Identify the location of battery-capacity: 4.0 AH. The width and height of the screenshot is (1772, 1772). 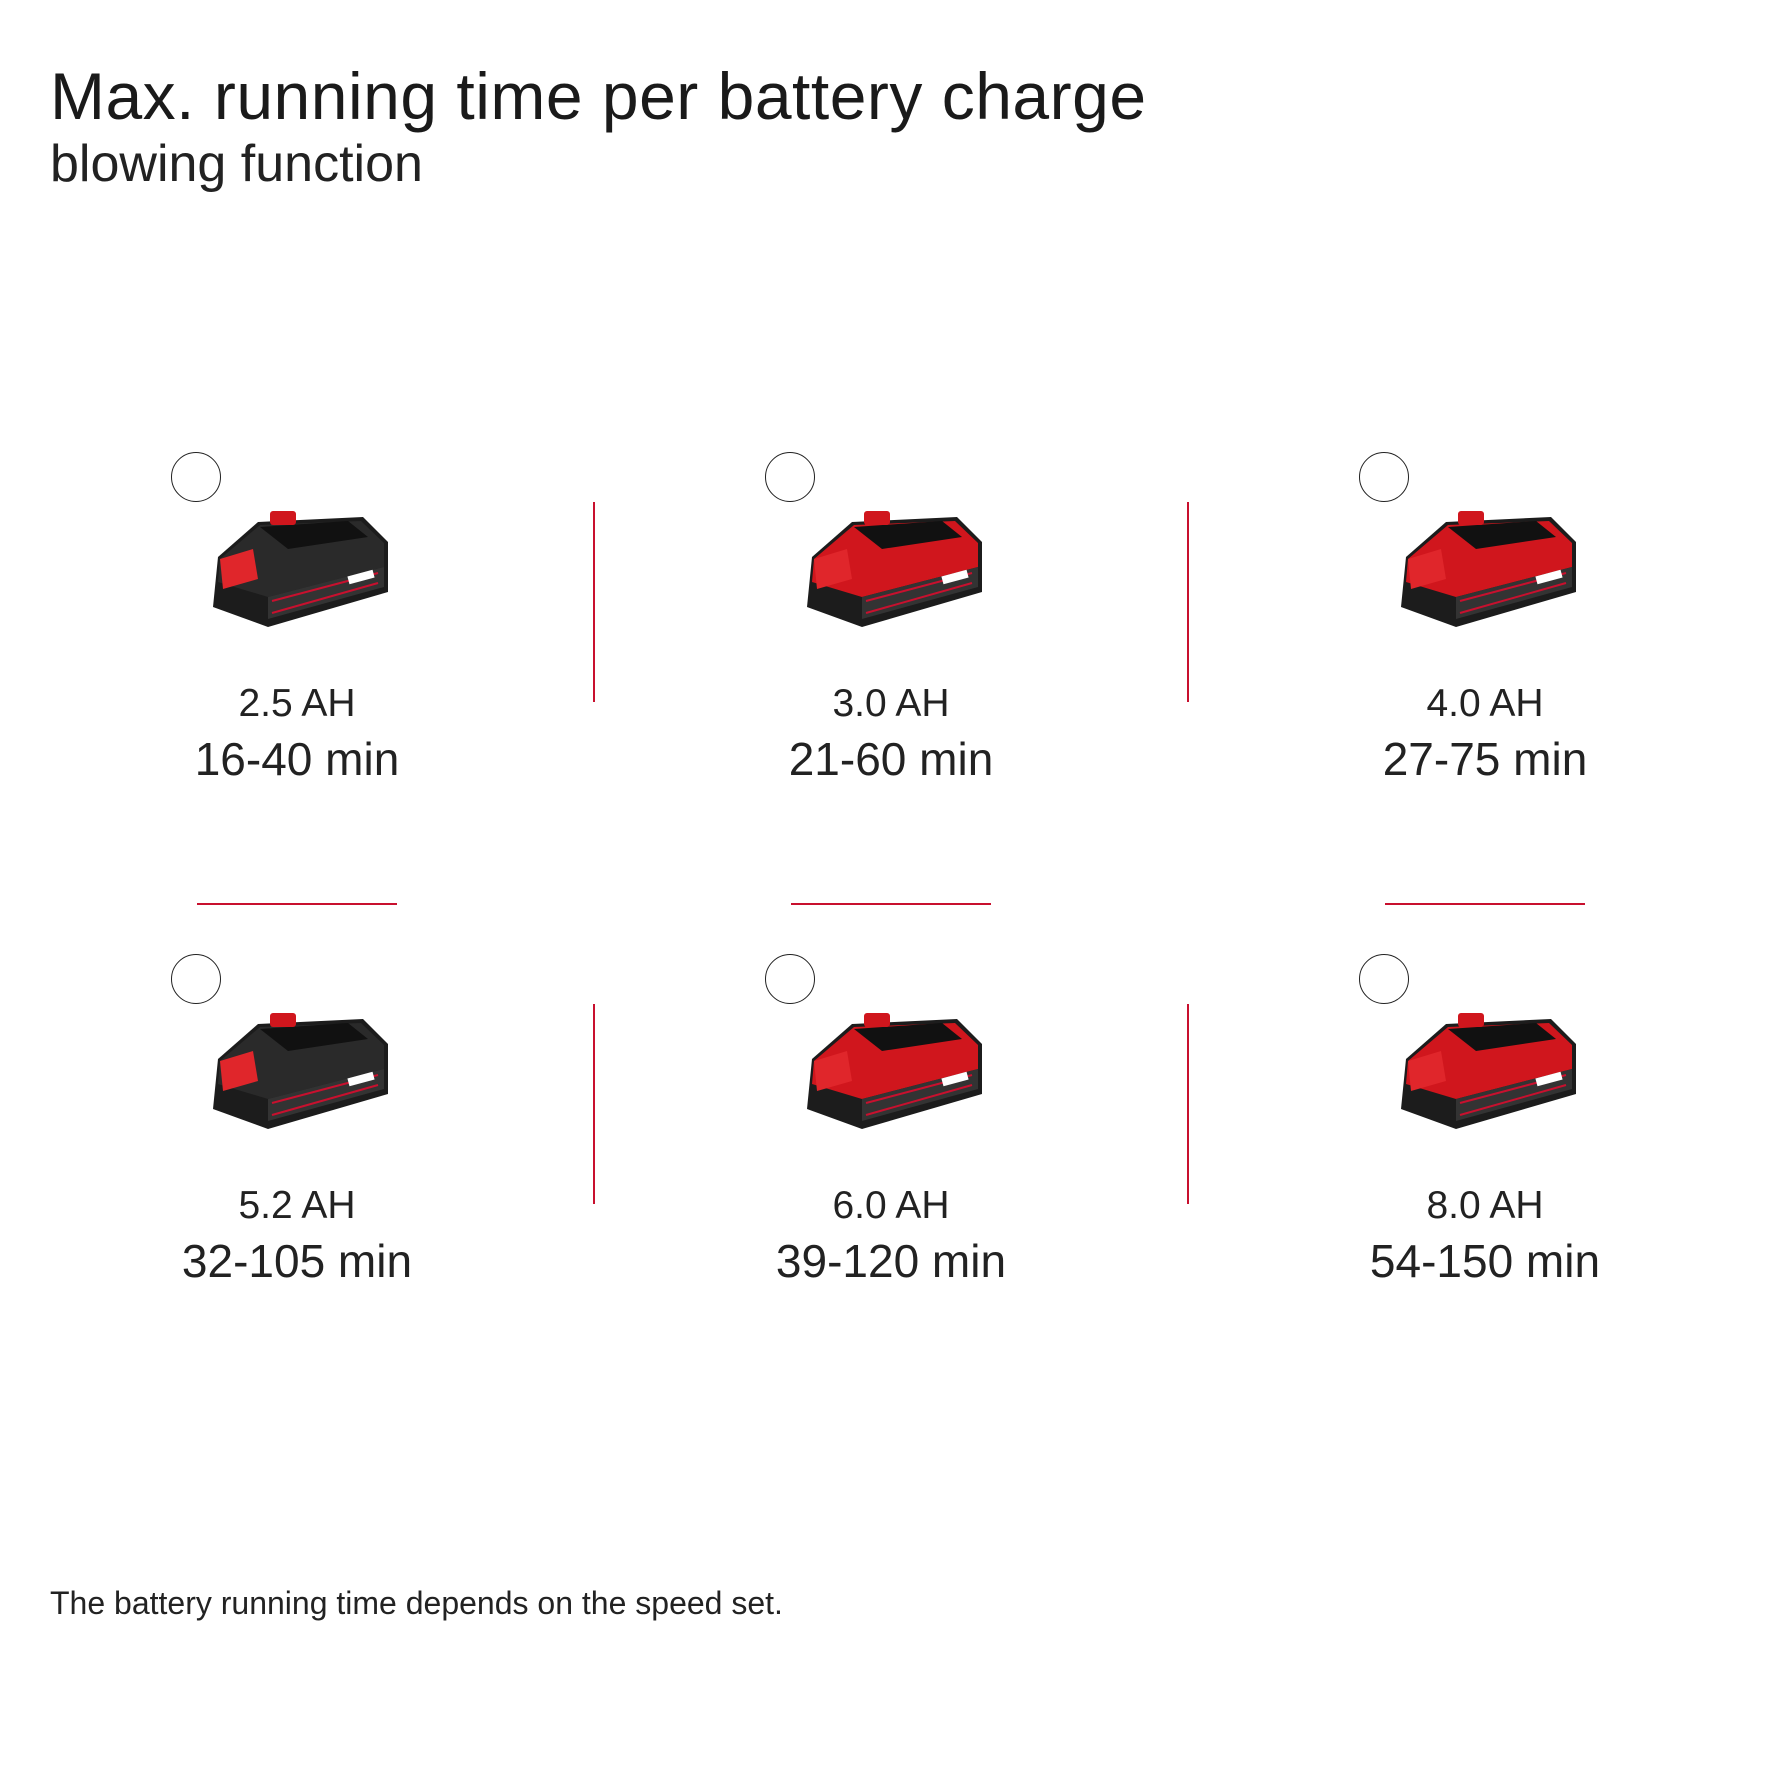
(1485, 703).